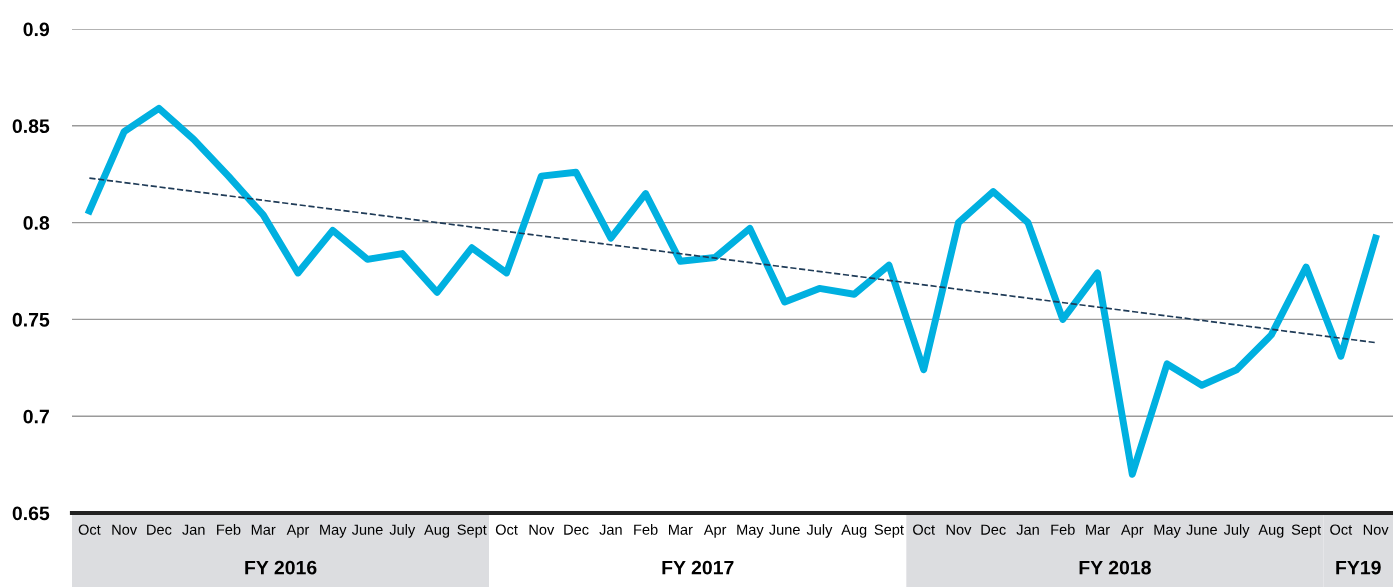  I want to click on text: FY19, so click(1358, 567).